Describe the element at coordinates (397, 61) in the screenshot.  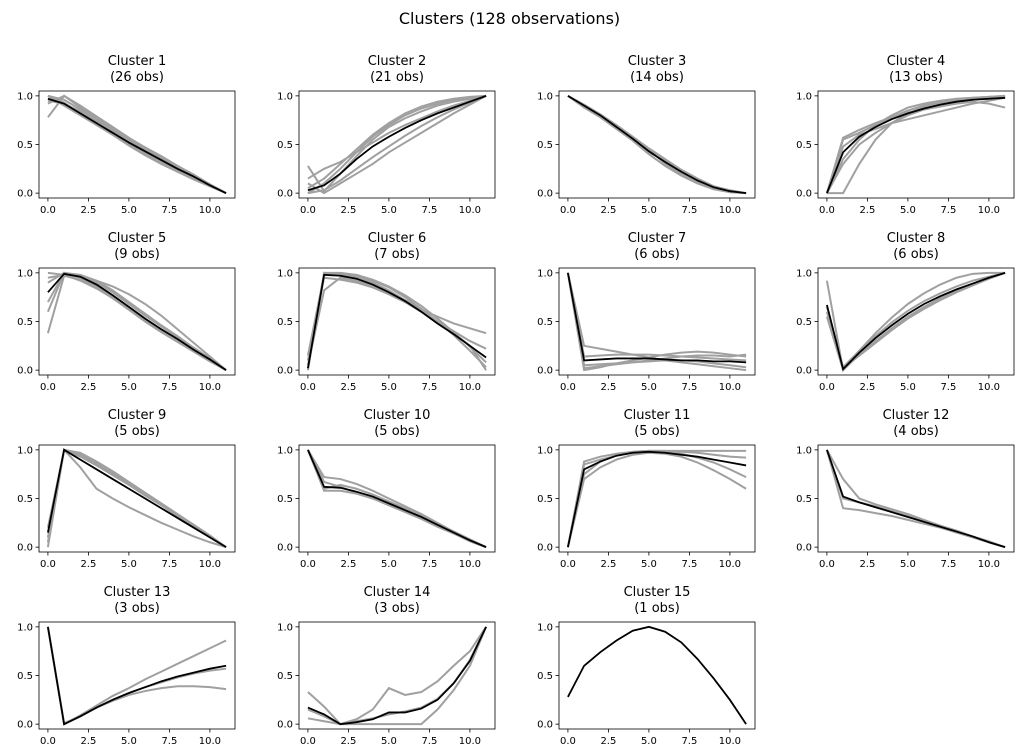
I see `panel-title: Cluster 2` at that location.